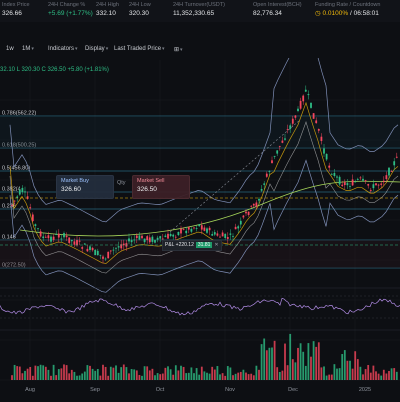 Image resolution: width=400 pixels, height=402 pixels. Describe the element at coordinates (14, 266) in the screenshot. I see `fib-level-label: 0(272.50)` at that location.